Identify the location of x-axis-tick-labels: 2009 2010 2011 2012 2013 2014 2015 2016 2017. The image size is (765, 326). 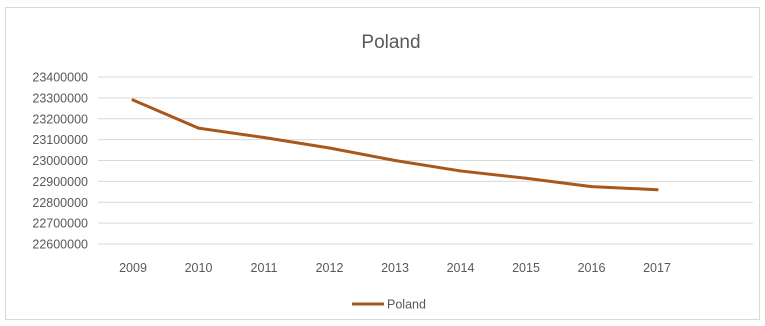
(395, 268).